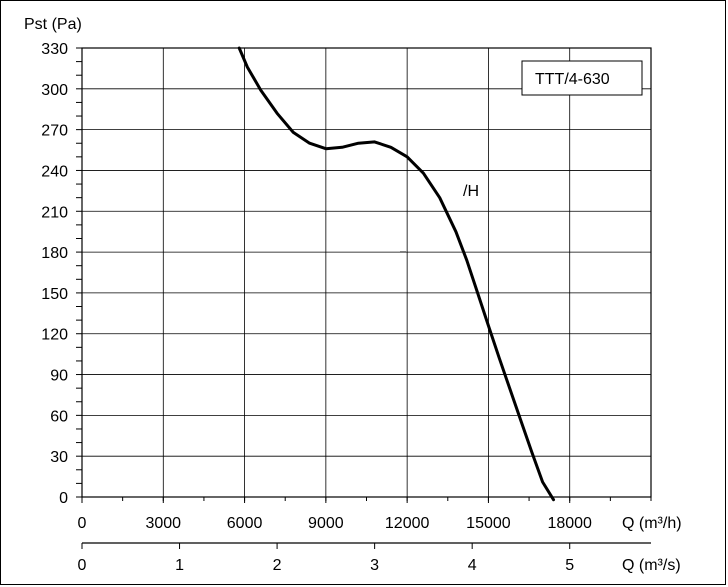 The height and width of the screenshot is (587, 728). Describe the element at coordinates (54, 49) in the screenshot. I see `y-tick-label: 330` at that location.